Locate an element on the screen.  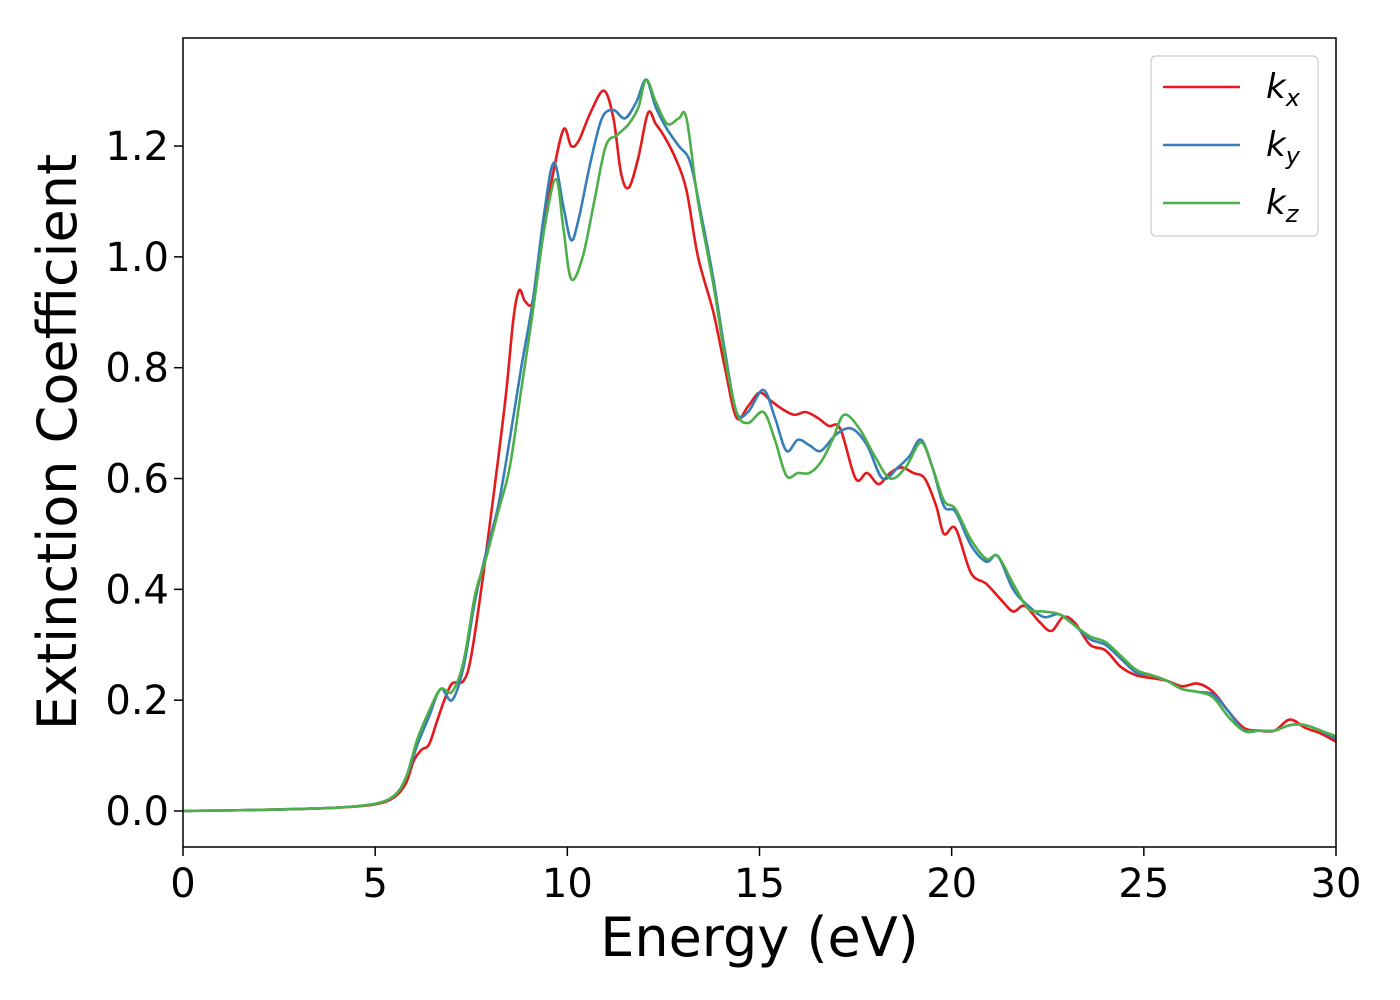
legend-label-kz: kz is located at coordinates (1283, 205).